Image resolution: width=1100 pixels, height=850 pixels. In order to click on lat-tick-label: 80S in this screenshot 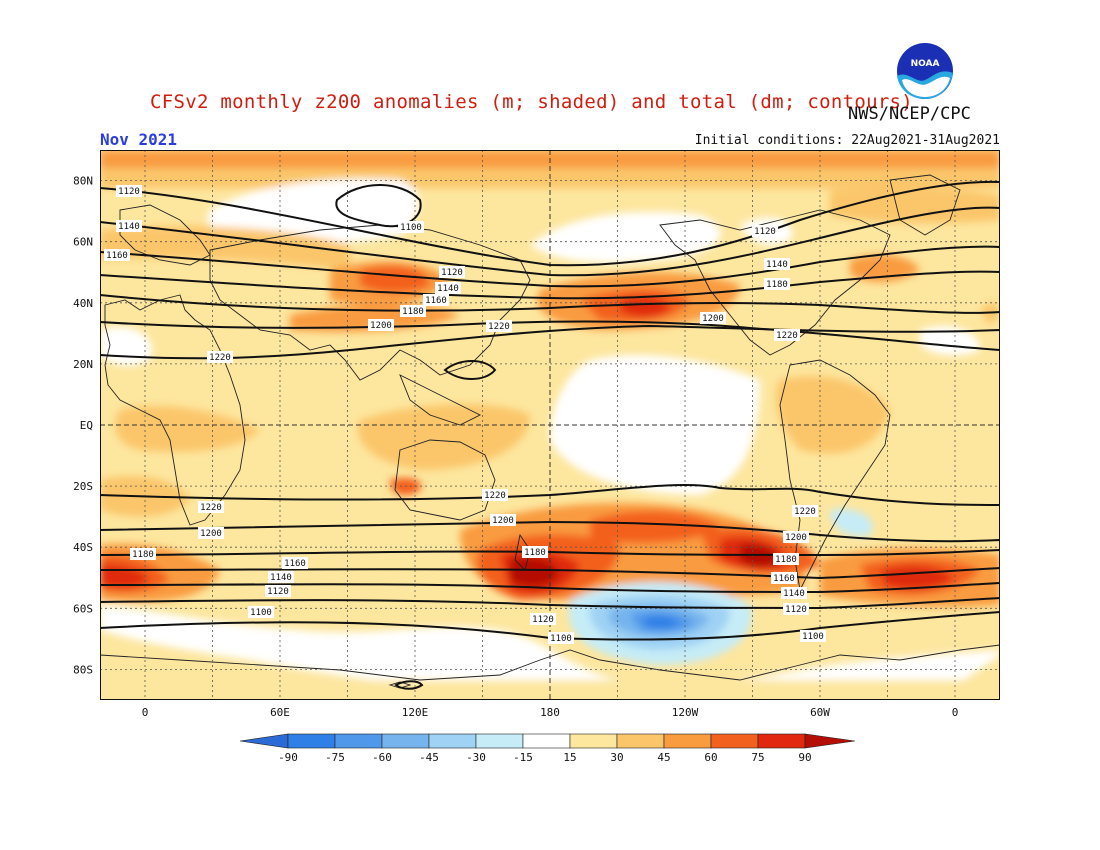, I will do `click(83, 669)`.